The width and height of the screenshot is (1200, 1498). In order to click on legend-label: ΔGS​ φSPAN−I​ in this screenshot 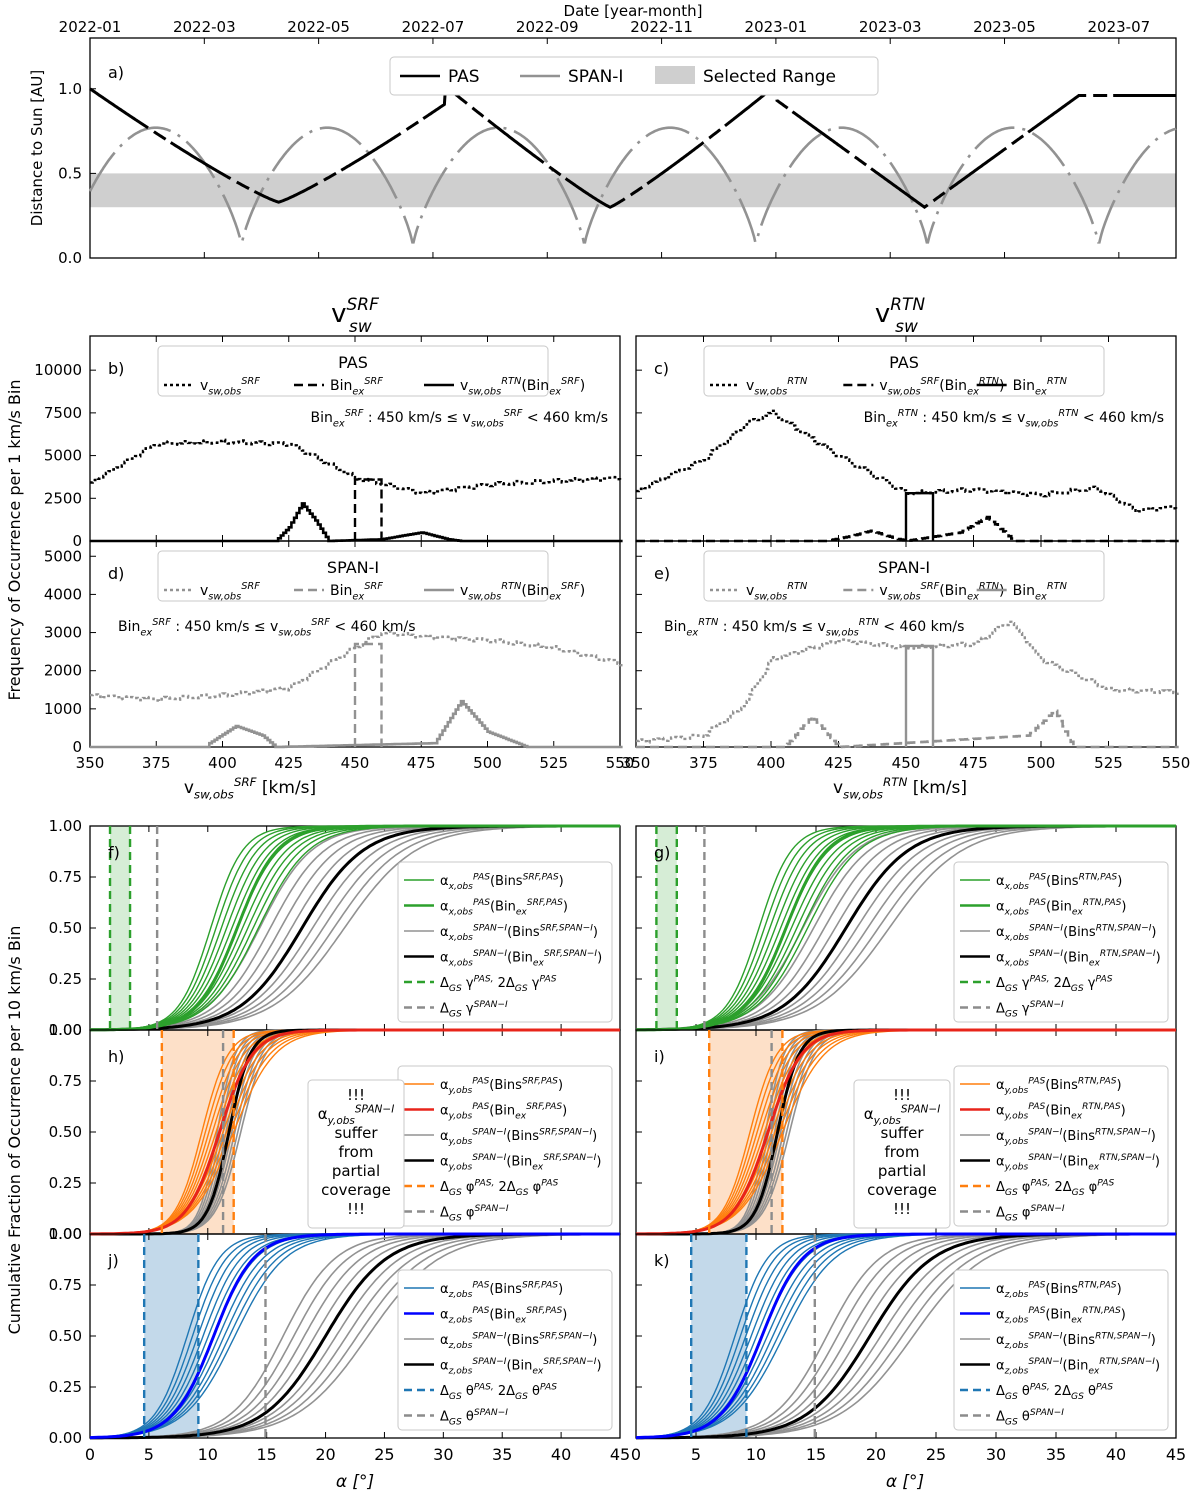, I will do `click(474, 1214)`.